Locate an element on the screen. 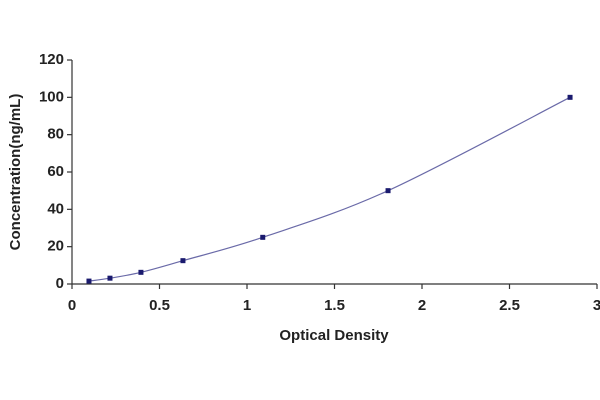 This screenshot has height=400, width=600. x-tick-label: 0.5 is located at coordinates (159, 305).